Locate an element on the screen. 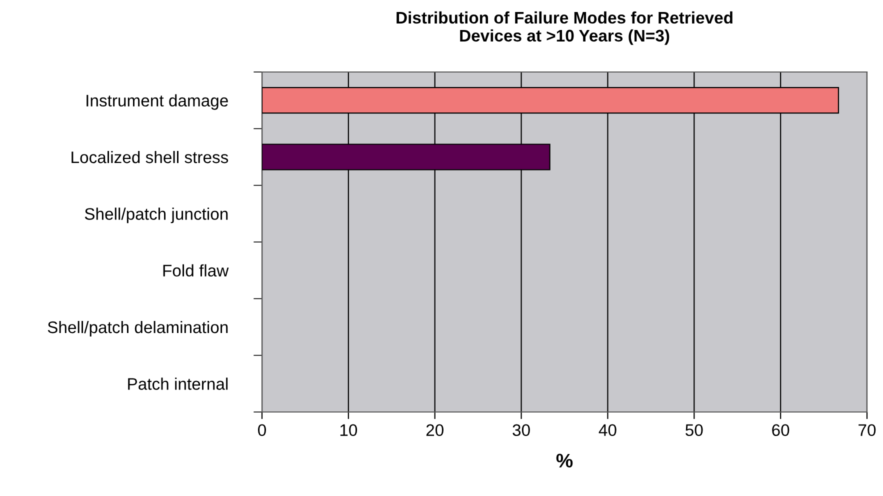 The image size is (883, 496). x-tick-label: 70 is located at coordinates (867, 430).